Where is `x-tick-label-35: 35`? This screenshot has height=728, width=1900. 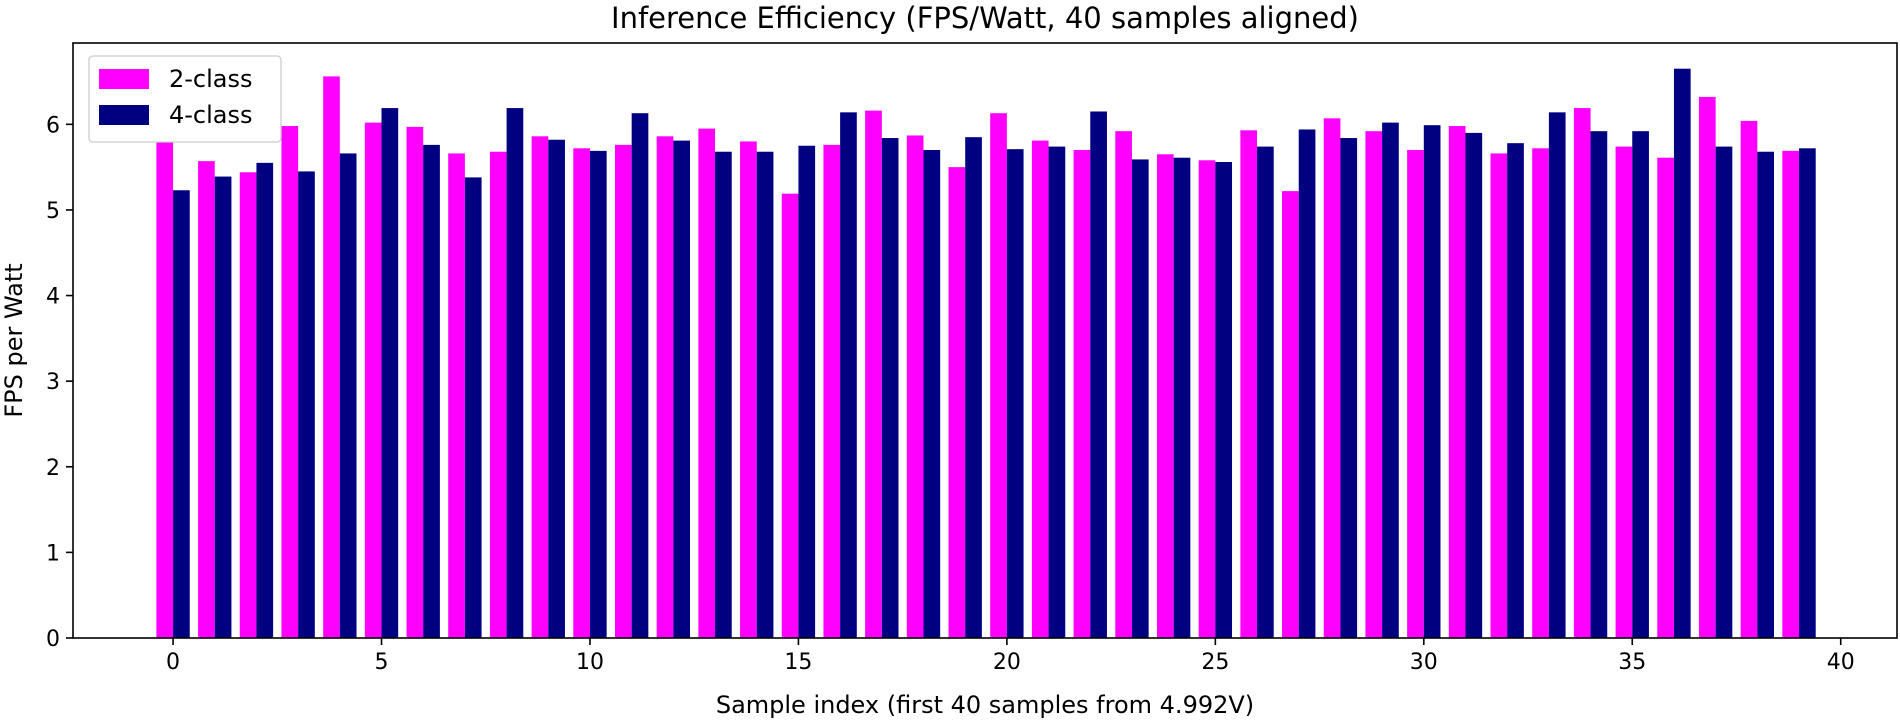 x-tick-label-35: 35 is located at coordinates (1632, 662).